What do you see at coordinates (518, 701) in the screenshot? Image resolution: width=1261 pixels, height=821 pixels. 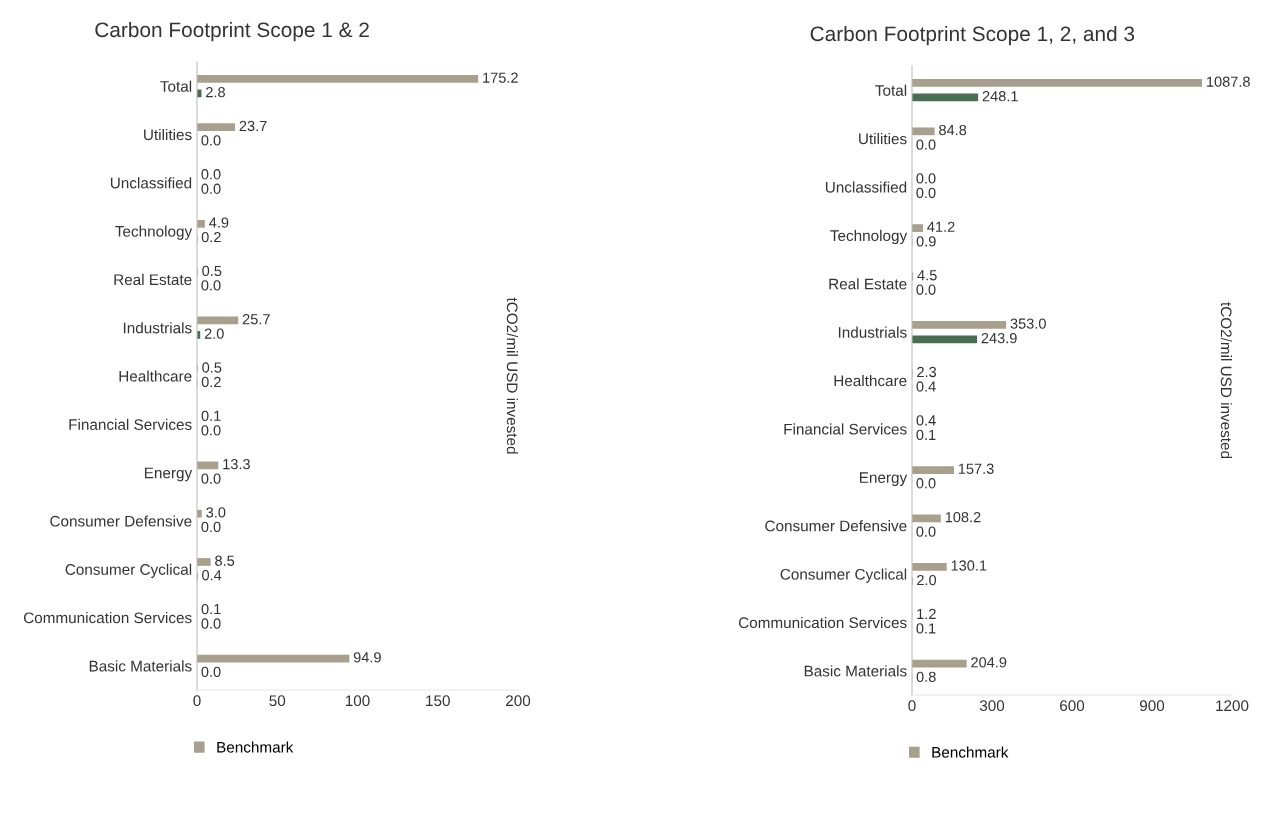 I see `x-tick-label: 200` at bounding box center [518, 701].